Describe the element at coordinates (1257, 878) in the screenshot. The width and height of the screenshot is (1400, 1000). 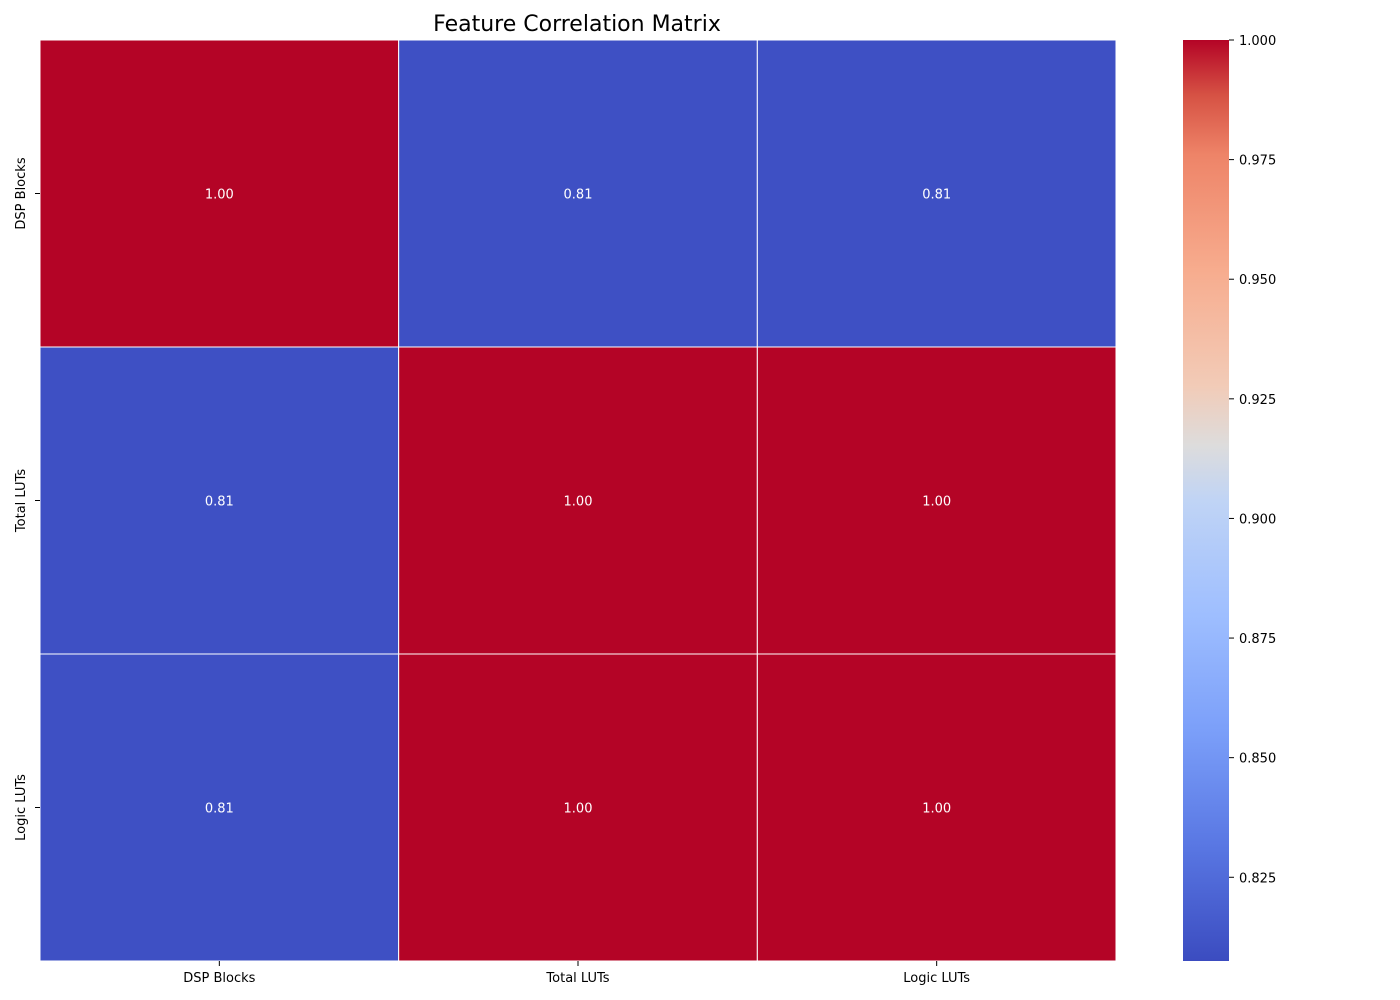
I see `colorbar-tick-label: 0.825` at that location.